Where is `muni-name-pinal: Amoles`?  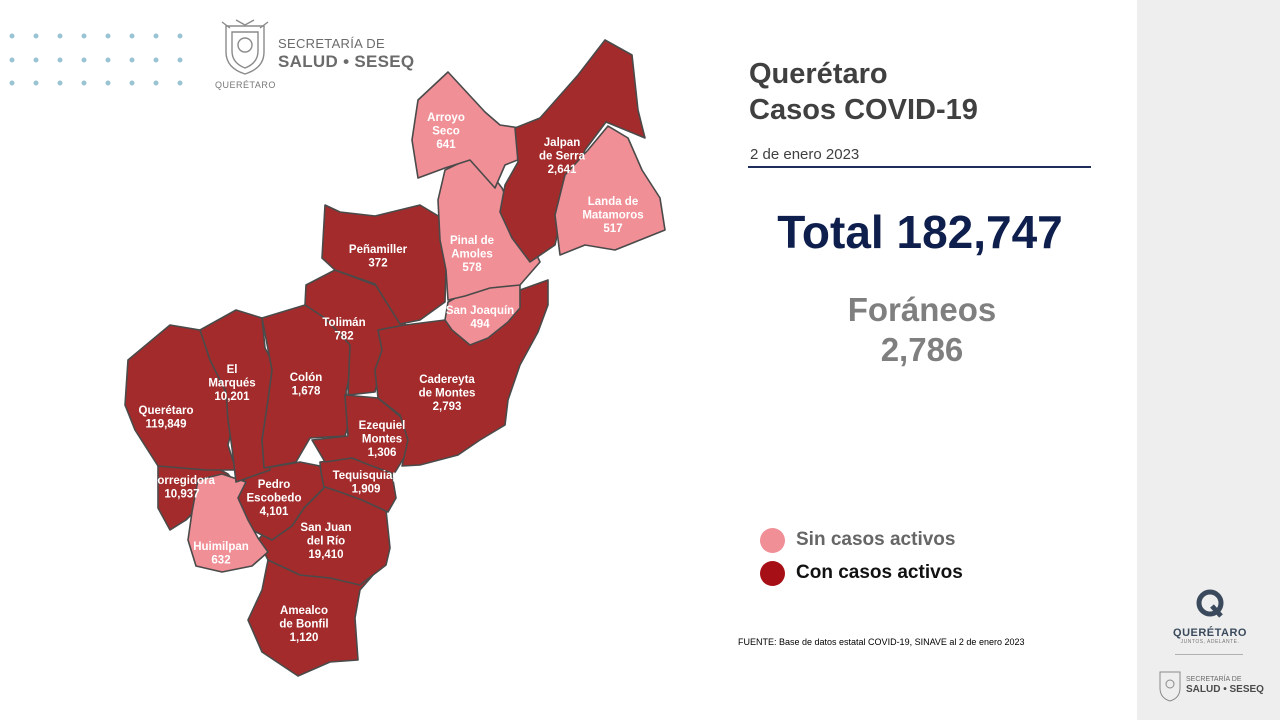 muni-name-pinal: Amoles is located at coordinates (472, 255).